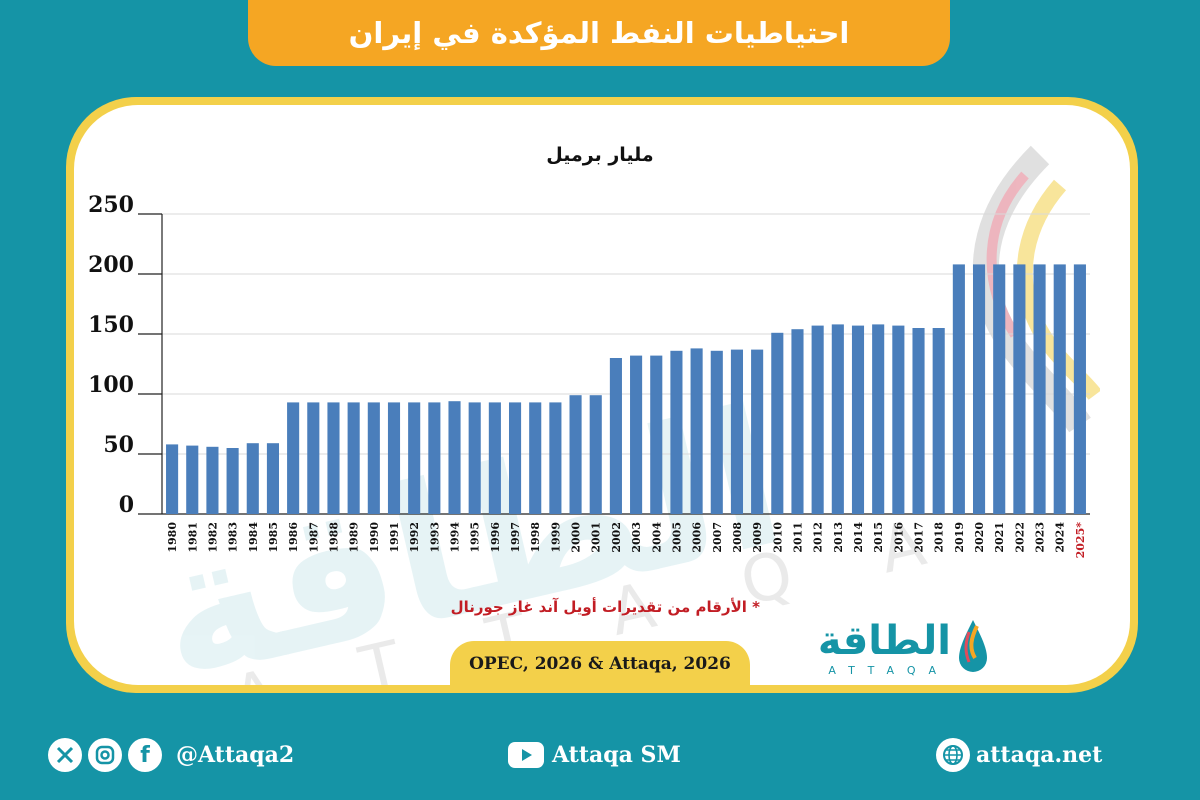 The height and width of the screenshot is (800, 1200). What do you see at coordinates (192, 537) in the screenshot?
I see `x-tick-label: 1981` at bounding box center [192, 537].